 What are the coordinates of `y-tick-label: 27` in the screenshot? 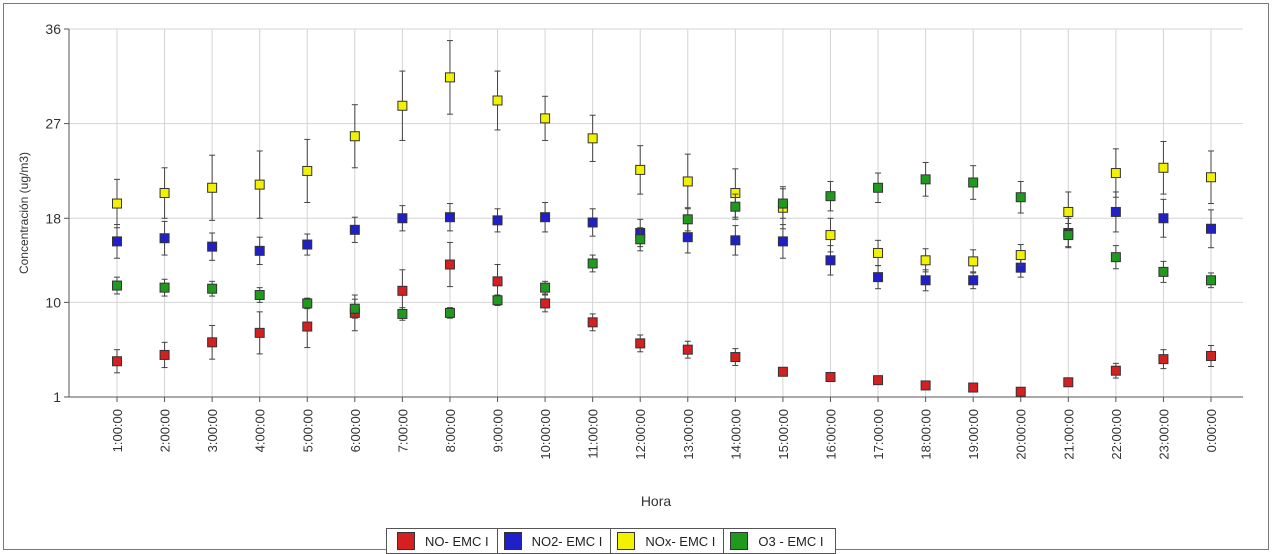 It's located at (53, 124).